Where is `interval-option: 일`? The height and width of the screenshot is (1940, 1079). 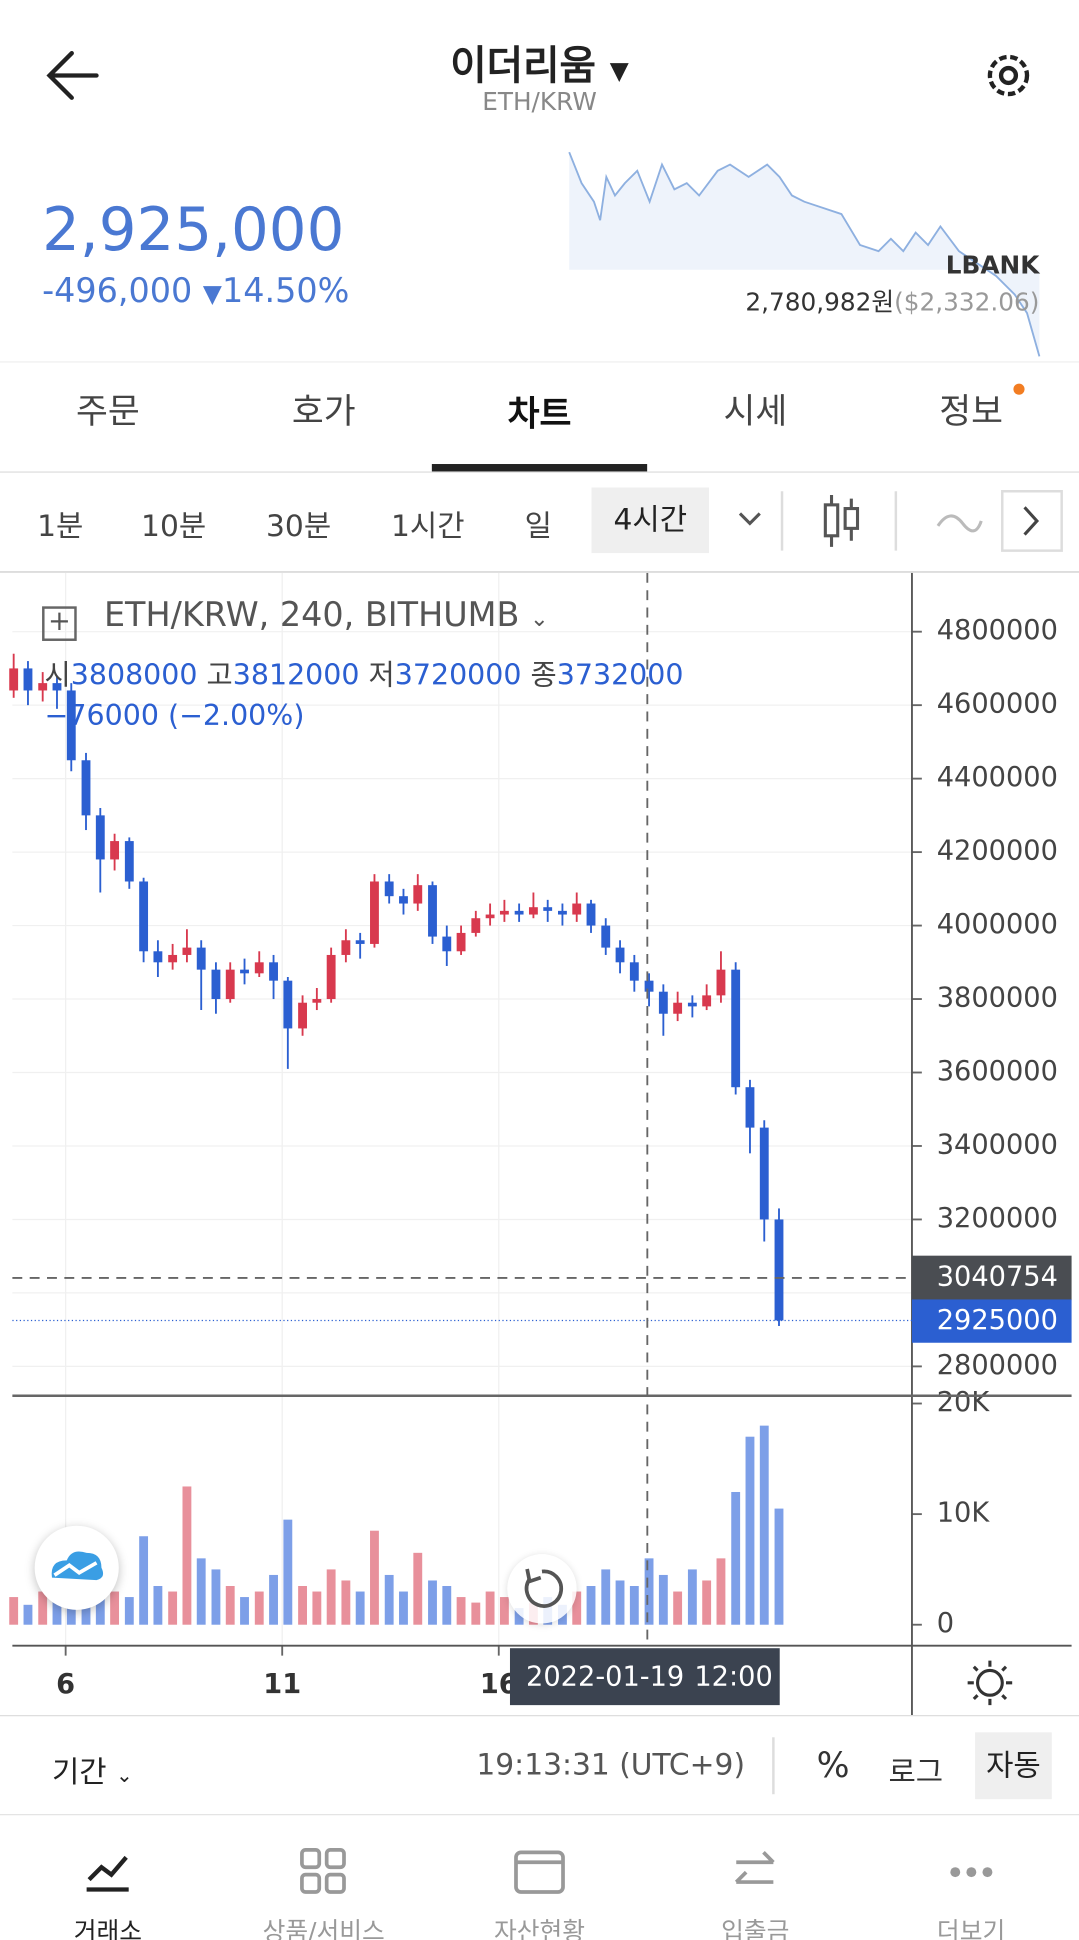 interval-option: 일 is located at coordinates (538, 526).